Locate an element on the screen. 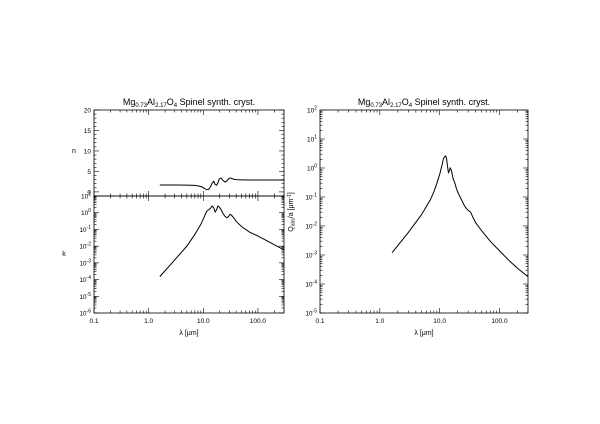 This screenshot has width=600, height=424. qabs-ytick-exp: -3 is located at coordinates (315, 254).